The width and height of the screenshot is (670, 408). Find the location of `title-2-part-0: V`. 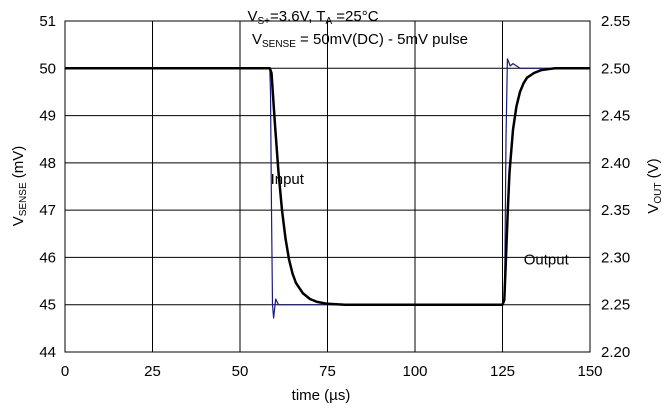

title-2-part-0: V is located at coordinates (257, 39).